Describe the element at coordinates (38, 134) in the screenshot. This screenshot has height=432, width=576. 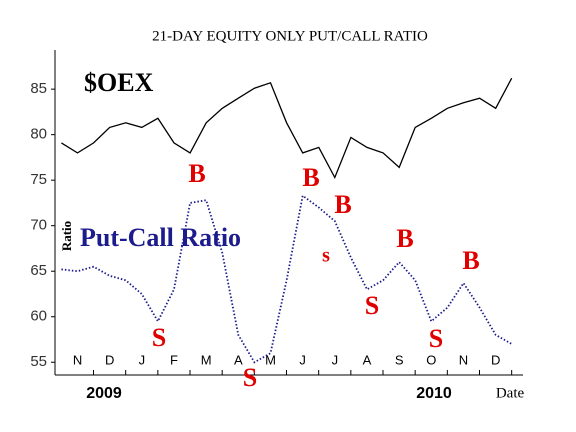
I see `y-tick-label: 80` at that location.